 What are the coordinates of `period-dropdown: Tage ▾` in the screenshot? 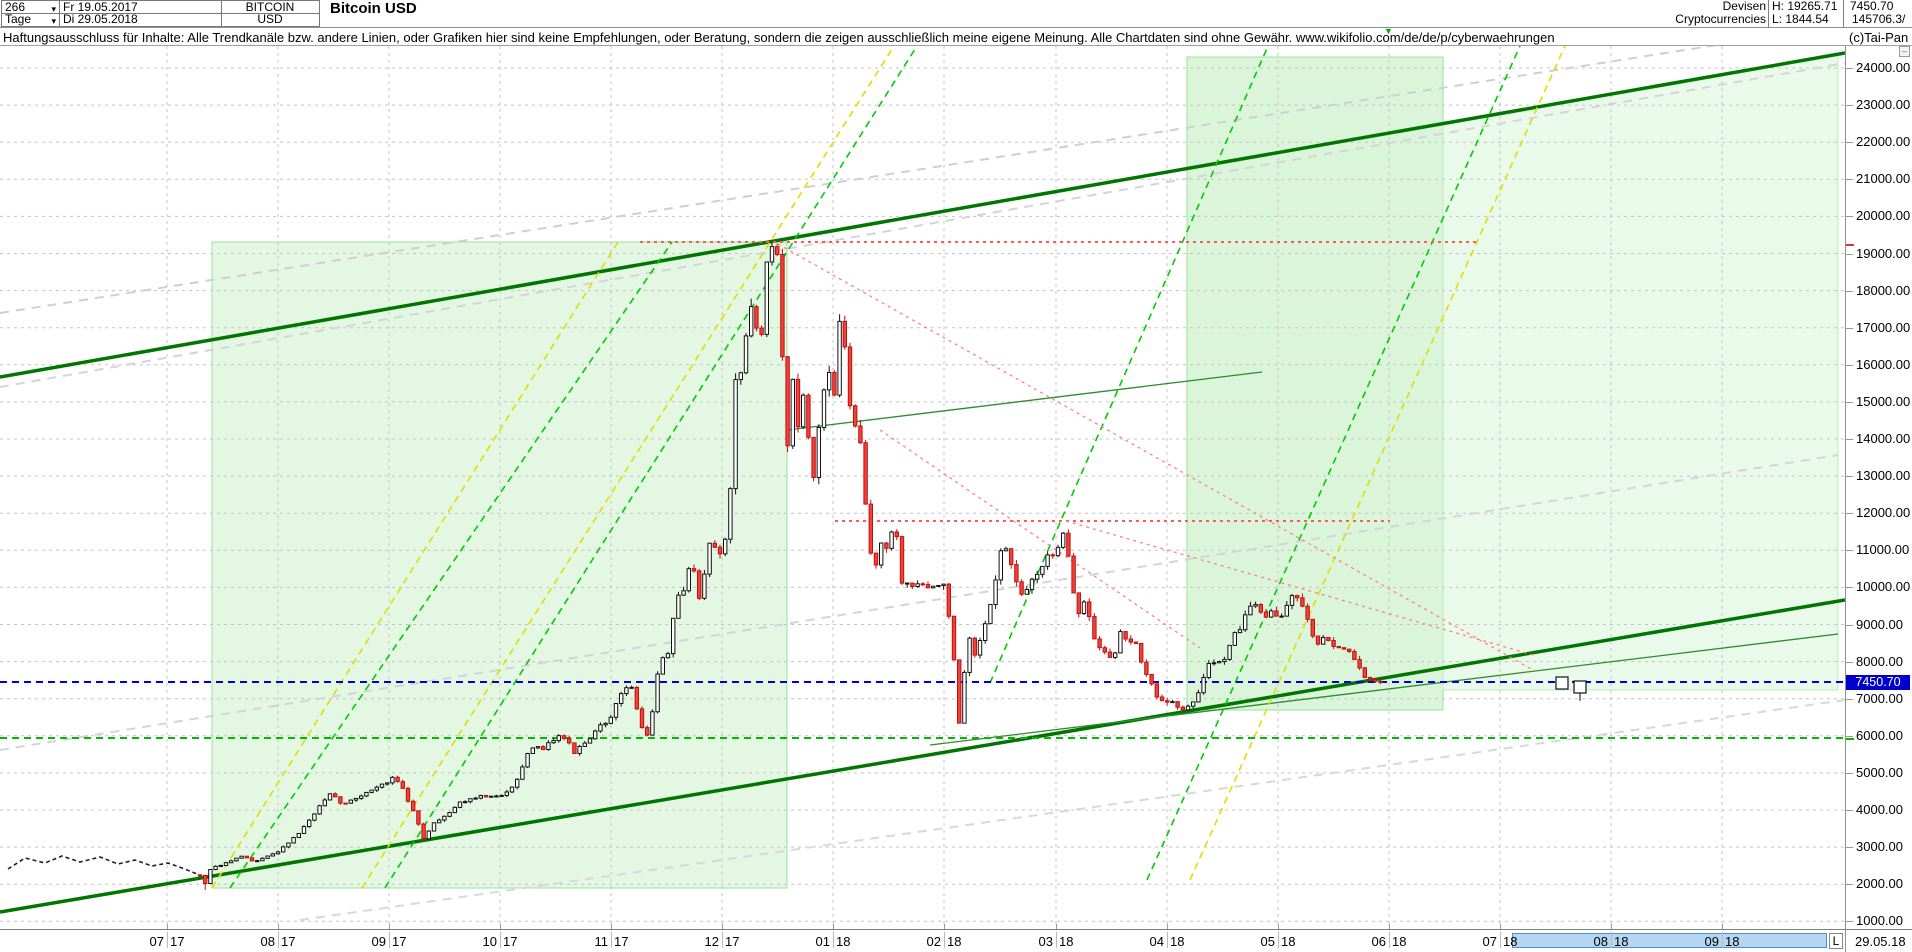 It's located at (30, 20).